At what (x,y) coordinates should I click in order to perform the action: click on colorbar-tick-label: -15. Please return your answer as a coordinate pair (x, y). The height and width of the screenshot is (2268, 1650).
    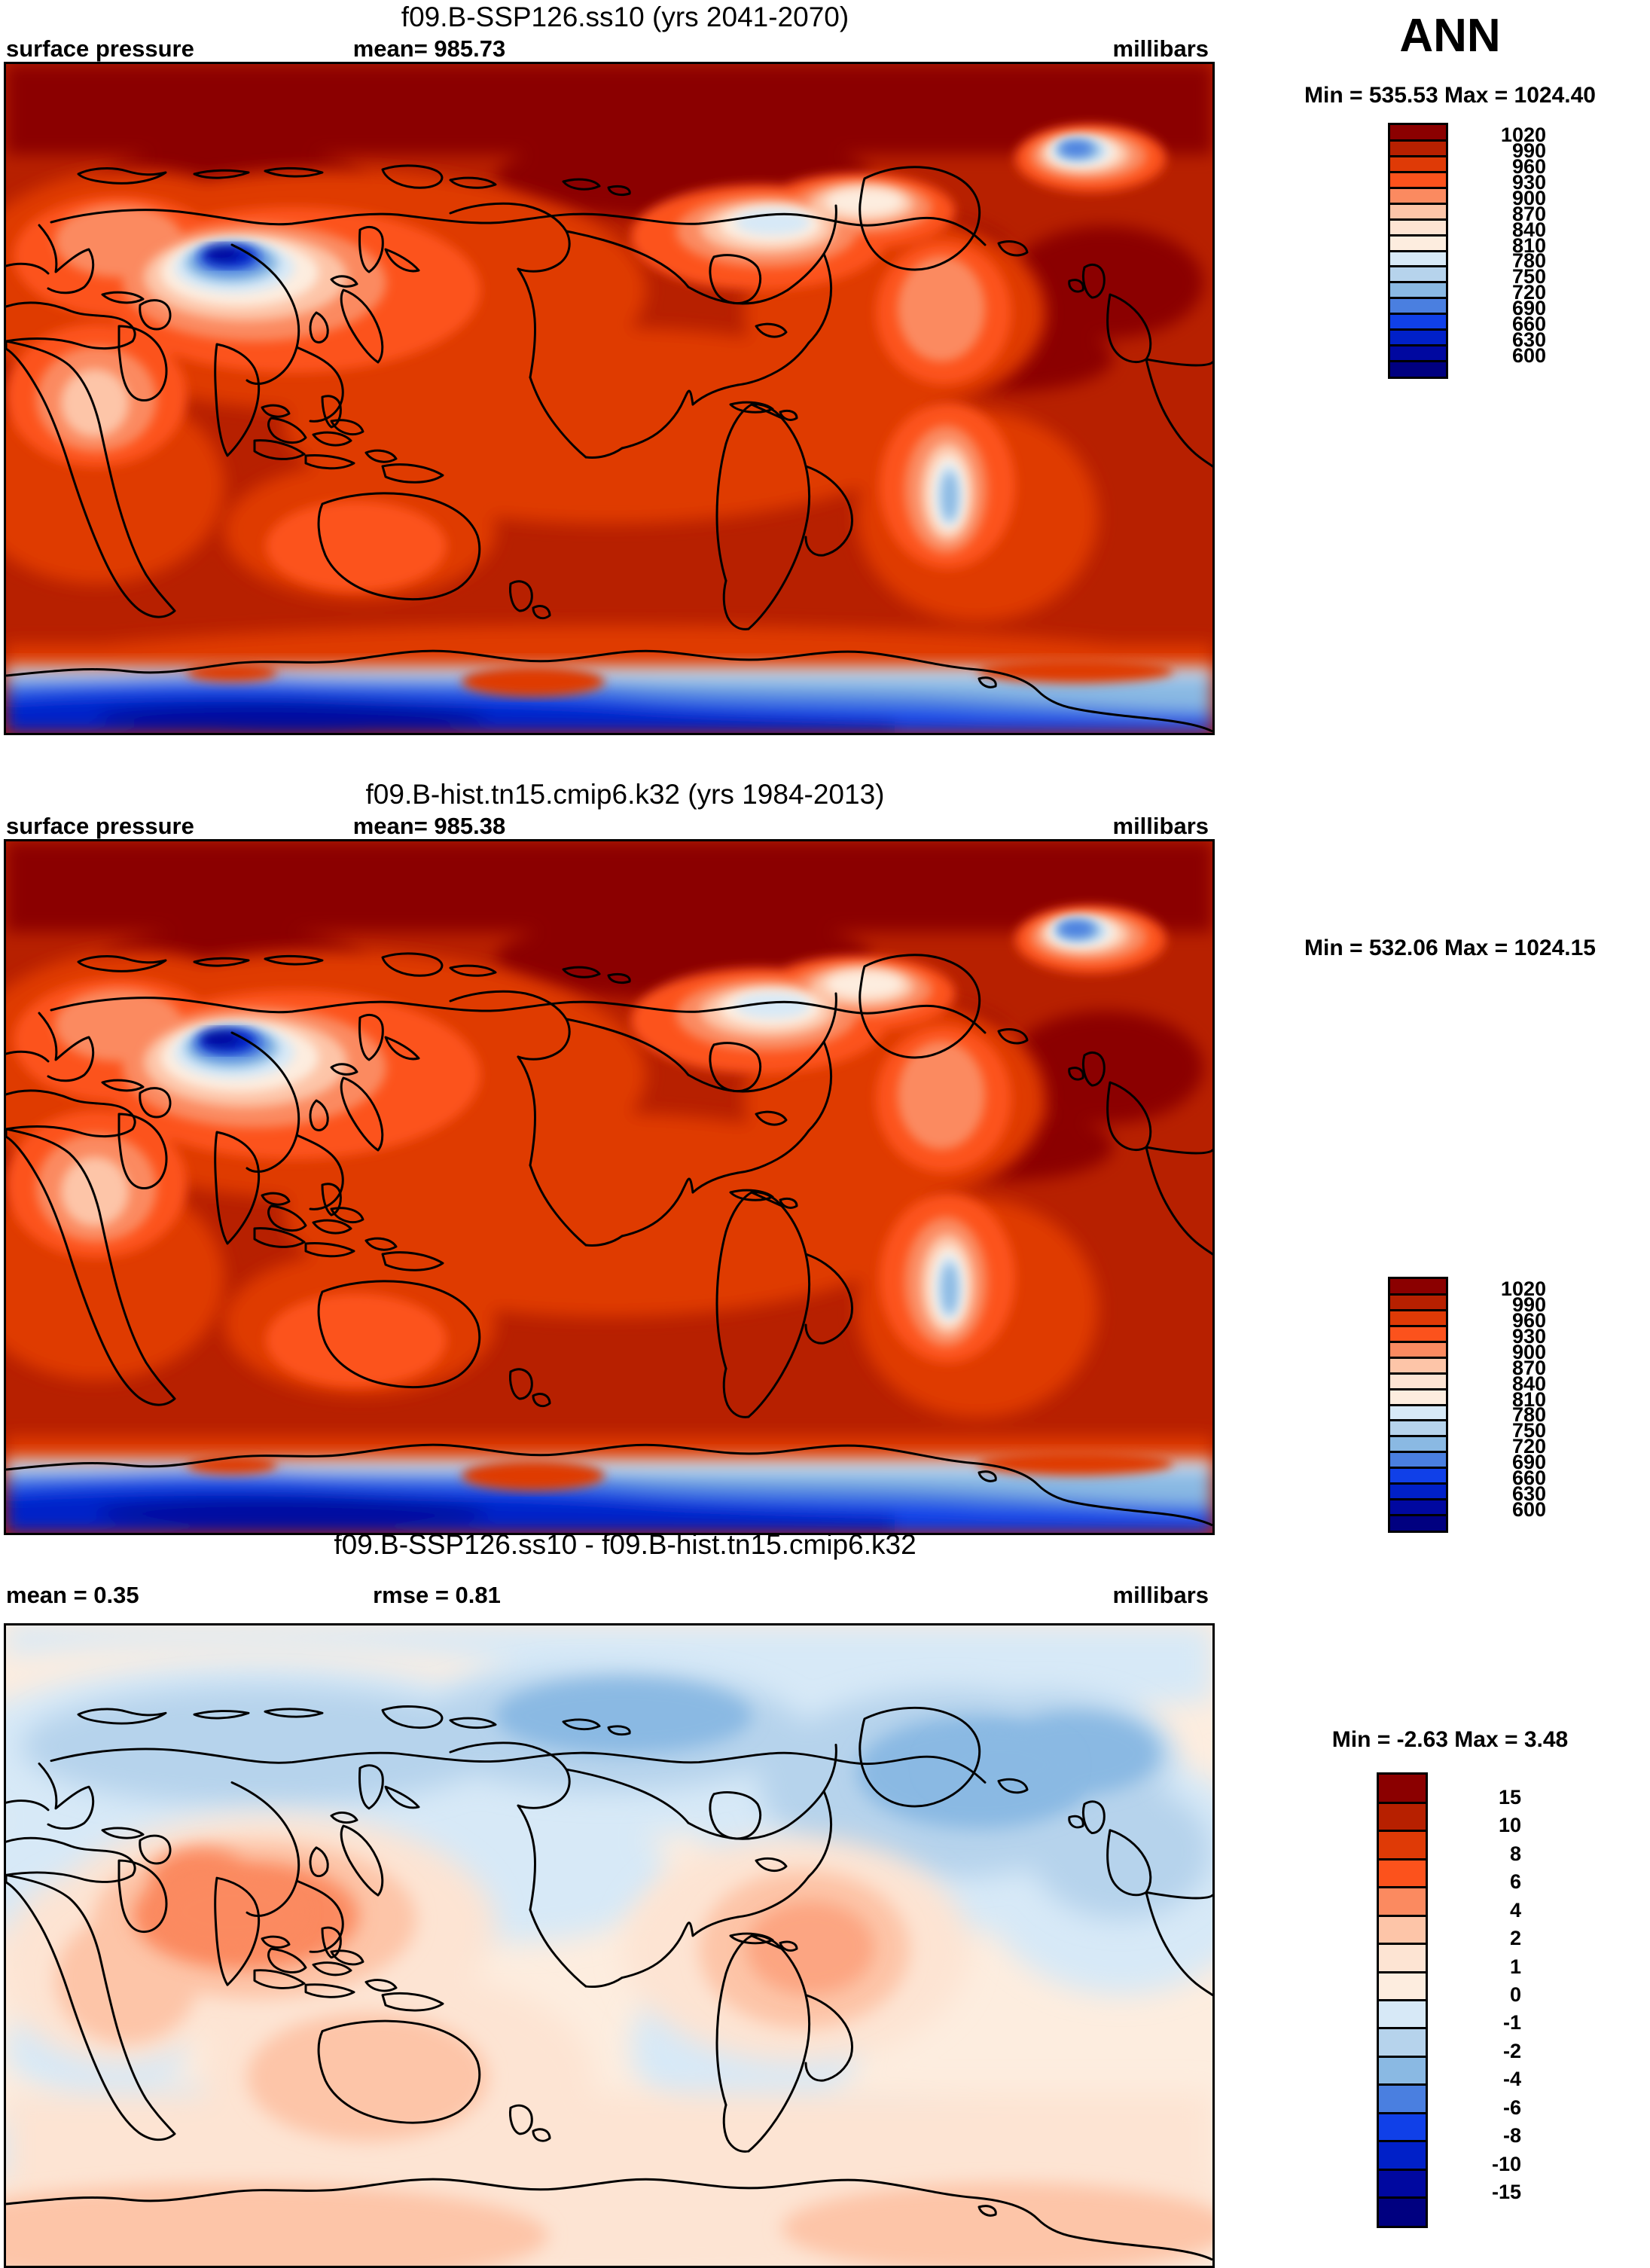
    Looking at the image, I should click on (1506, 2192).